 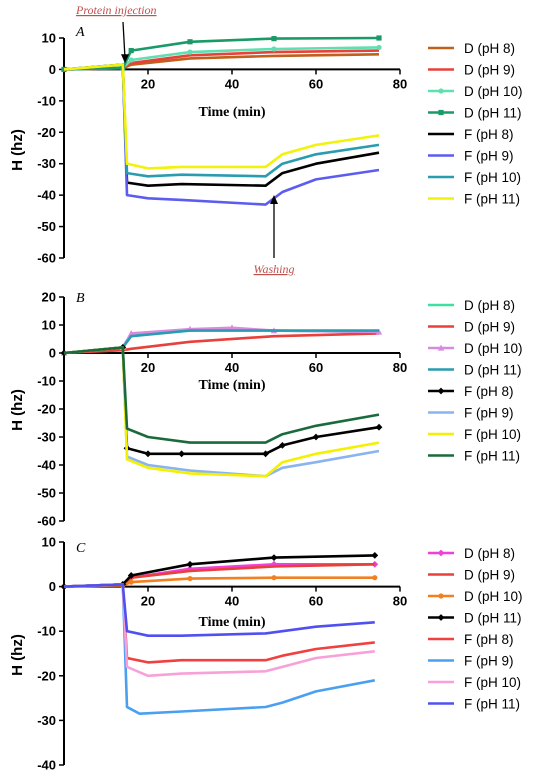 What do you see at coordinates (80, 32) in the screenshot?
I see `panel-letter: A` at bounding box center [80, 32].